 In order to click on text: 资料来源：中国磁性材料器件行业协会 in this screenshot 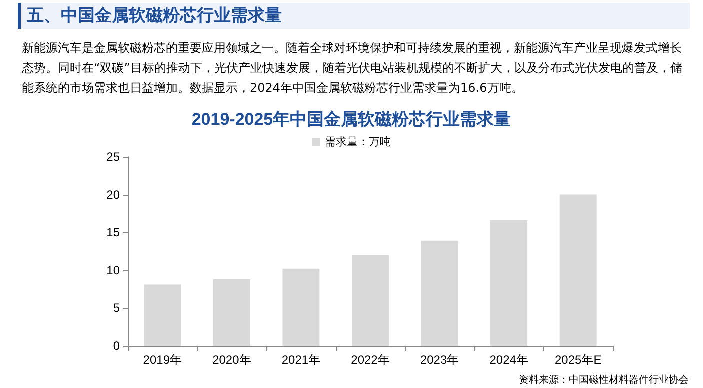, I will do `click(604, 380)`.